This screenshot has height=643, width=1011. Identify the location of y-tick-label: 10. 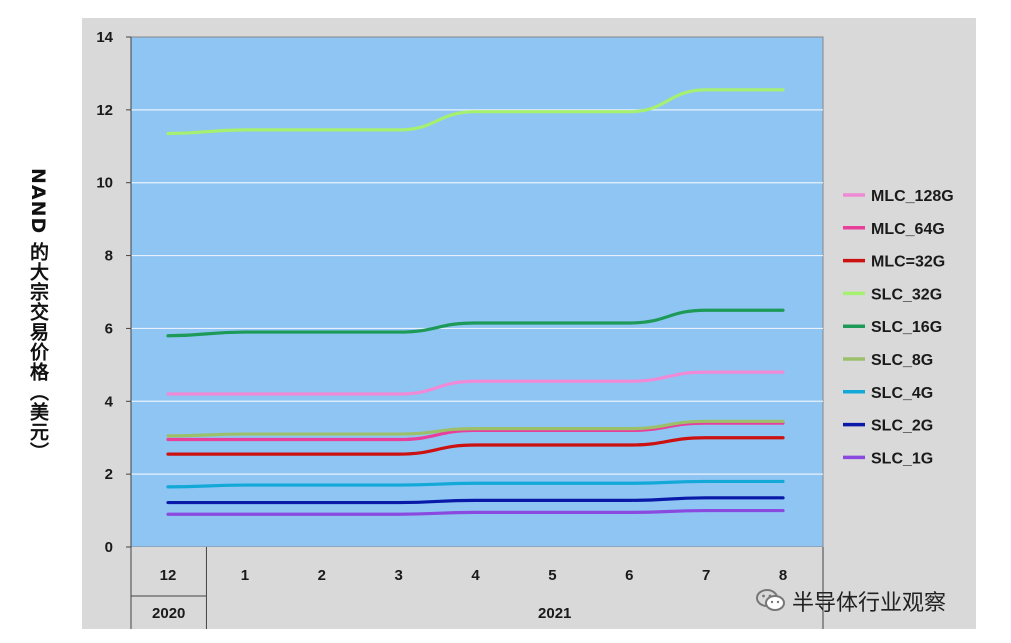
(104, 183).